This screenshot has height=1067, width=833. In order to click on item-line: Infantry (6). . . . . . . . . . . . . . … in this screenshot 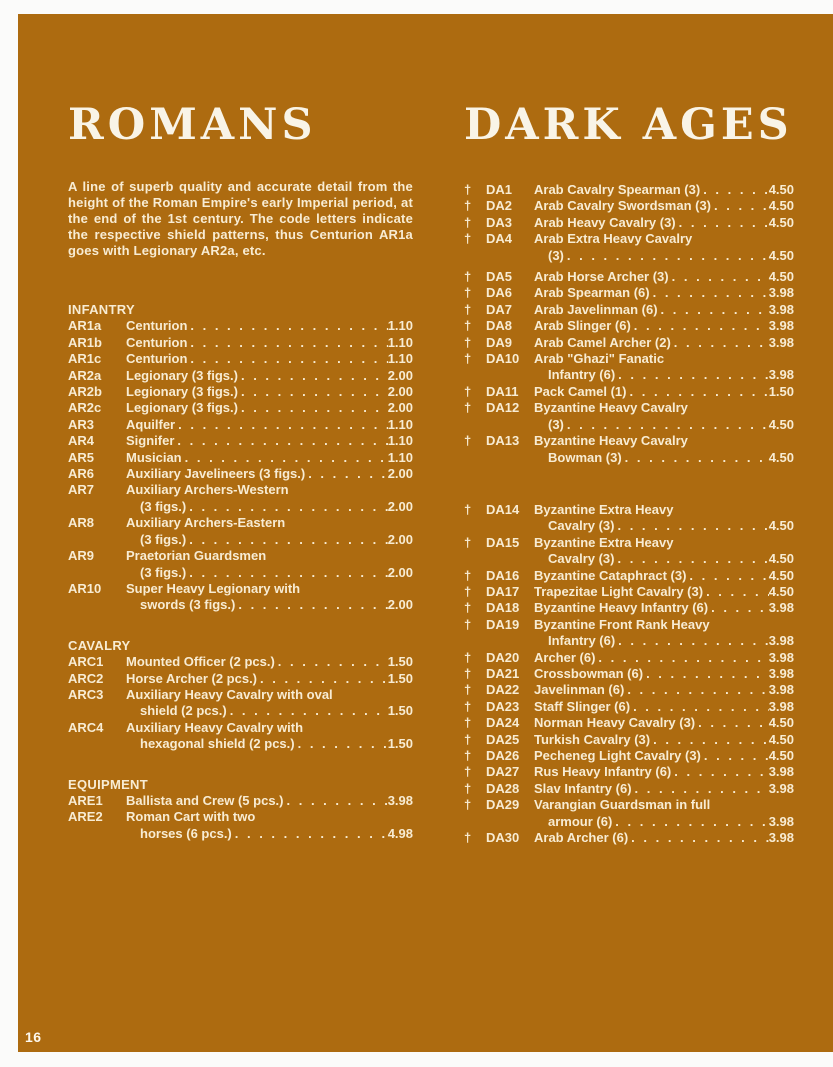, I will do `click(664, 375)`.